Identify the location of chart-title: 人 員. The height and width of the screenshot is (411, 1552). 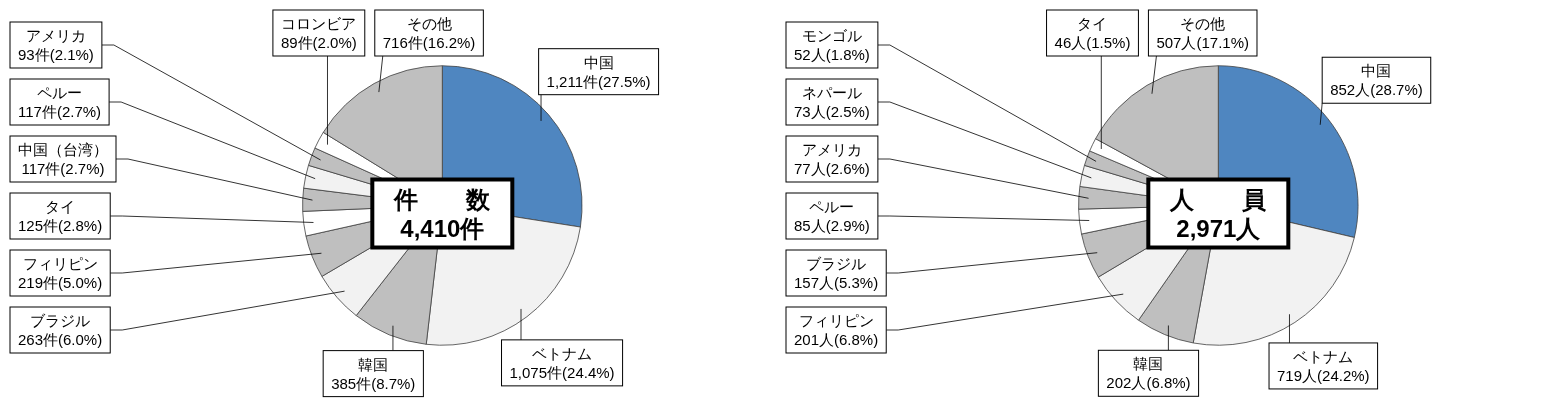
(1218, 199).